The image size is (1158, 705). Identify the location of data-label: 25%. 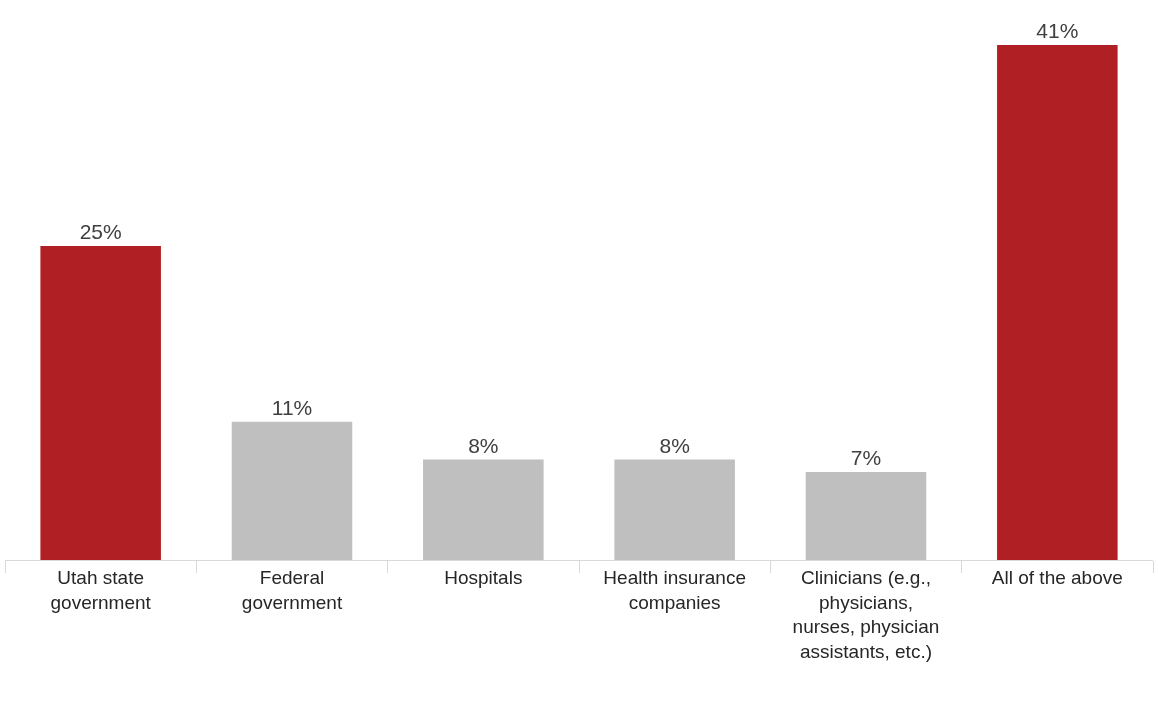
(100, 231).